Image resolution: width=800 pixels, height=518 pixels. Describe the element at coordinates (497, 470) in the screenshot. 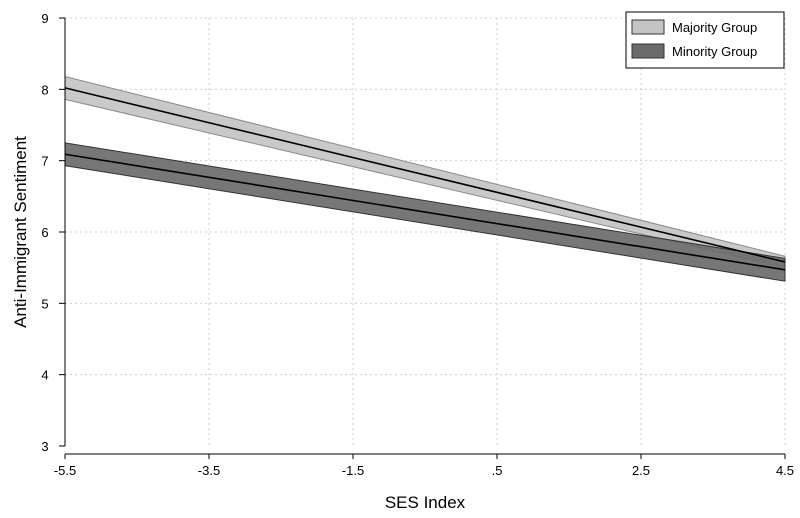

I see `x-tick-label: .5` at that location.